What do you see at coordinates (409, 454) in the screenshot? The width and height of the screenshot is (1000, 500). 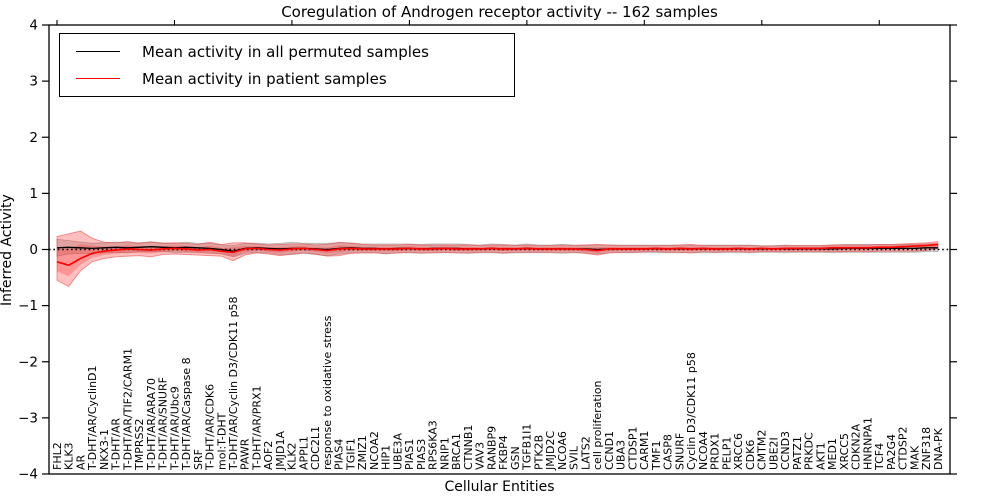 I see `x-tick-label: PIAS1` at bounding box center [409, 454].